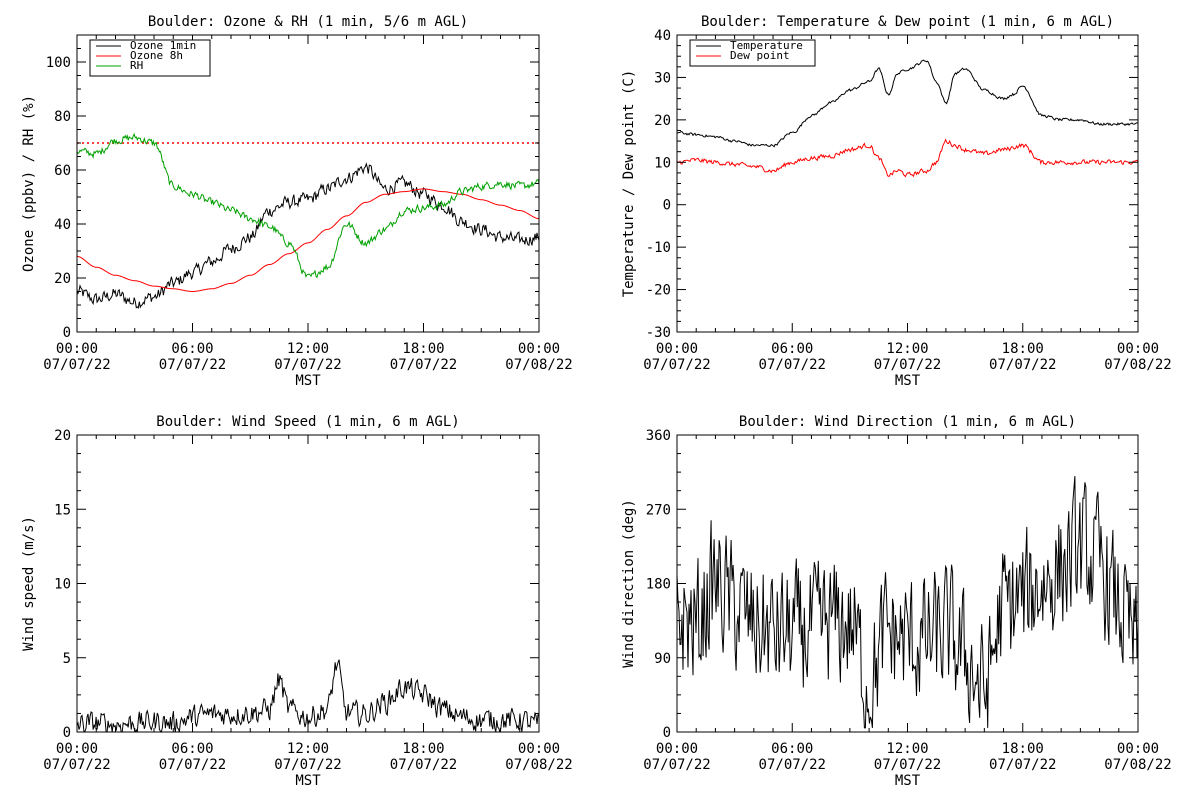 The image size is (1200, 800). I want to click on y-tick-label: 5, so click(67, 659).